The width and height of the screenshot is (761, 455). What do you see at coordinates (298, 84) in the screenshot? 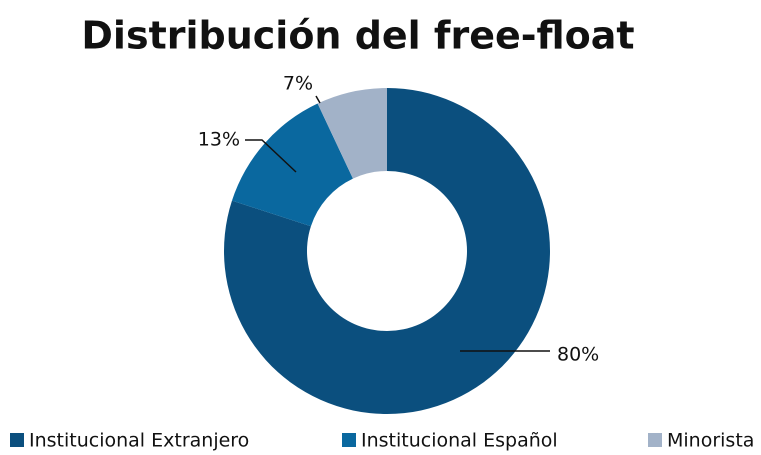
I see `data-label: 7%` at bounding box center [298, 84].